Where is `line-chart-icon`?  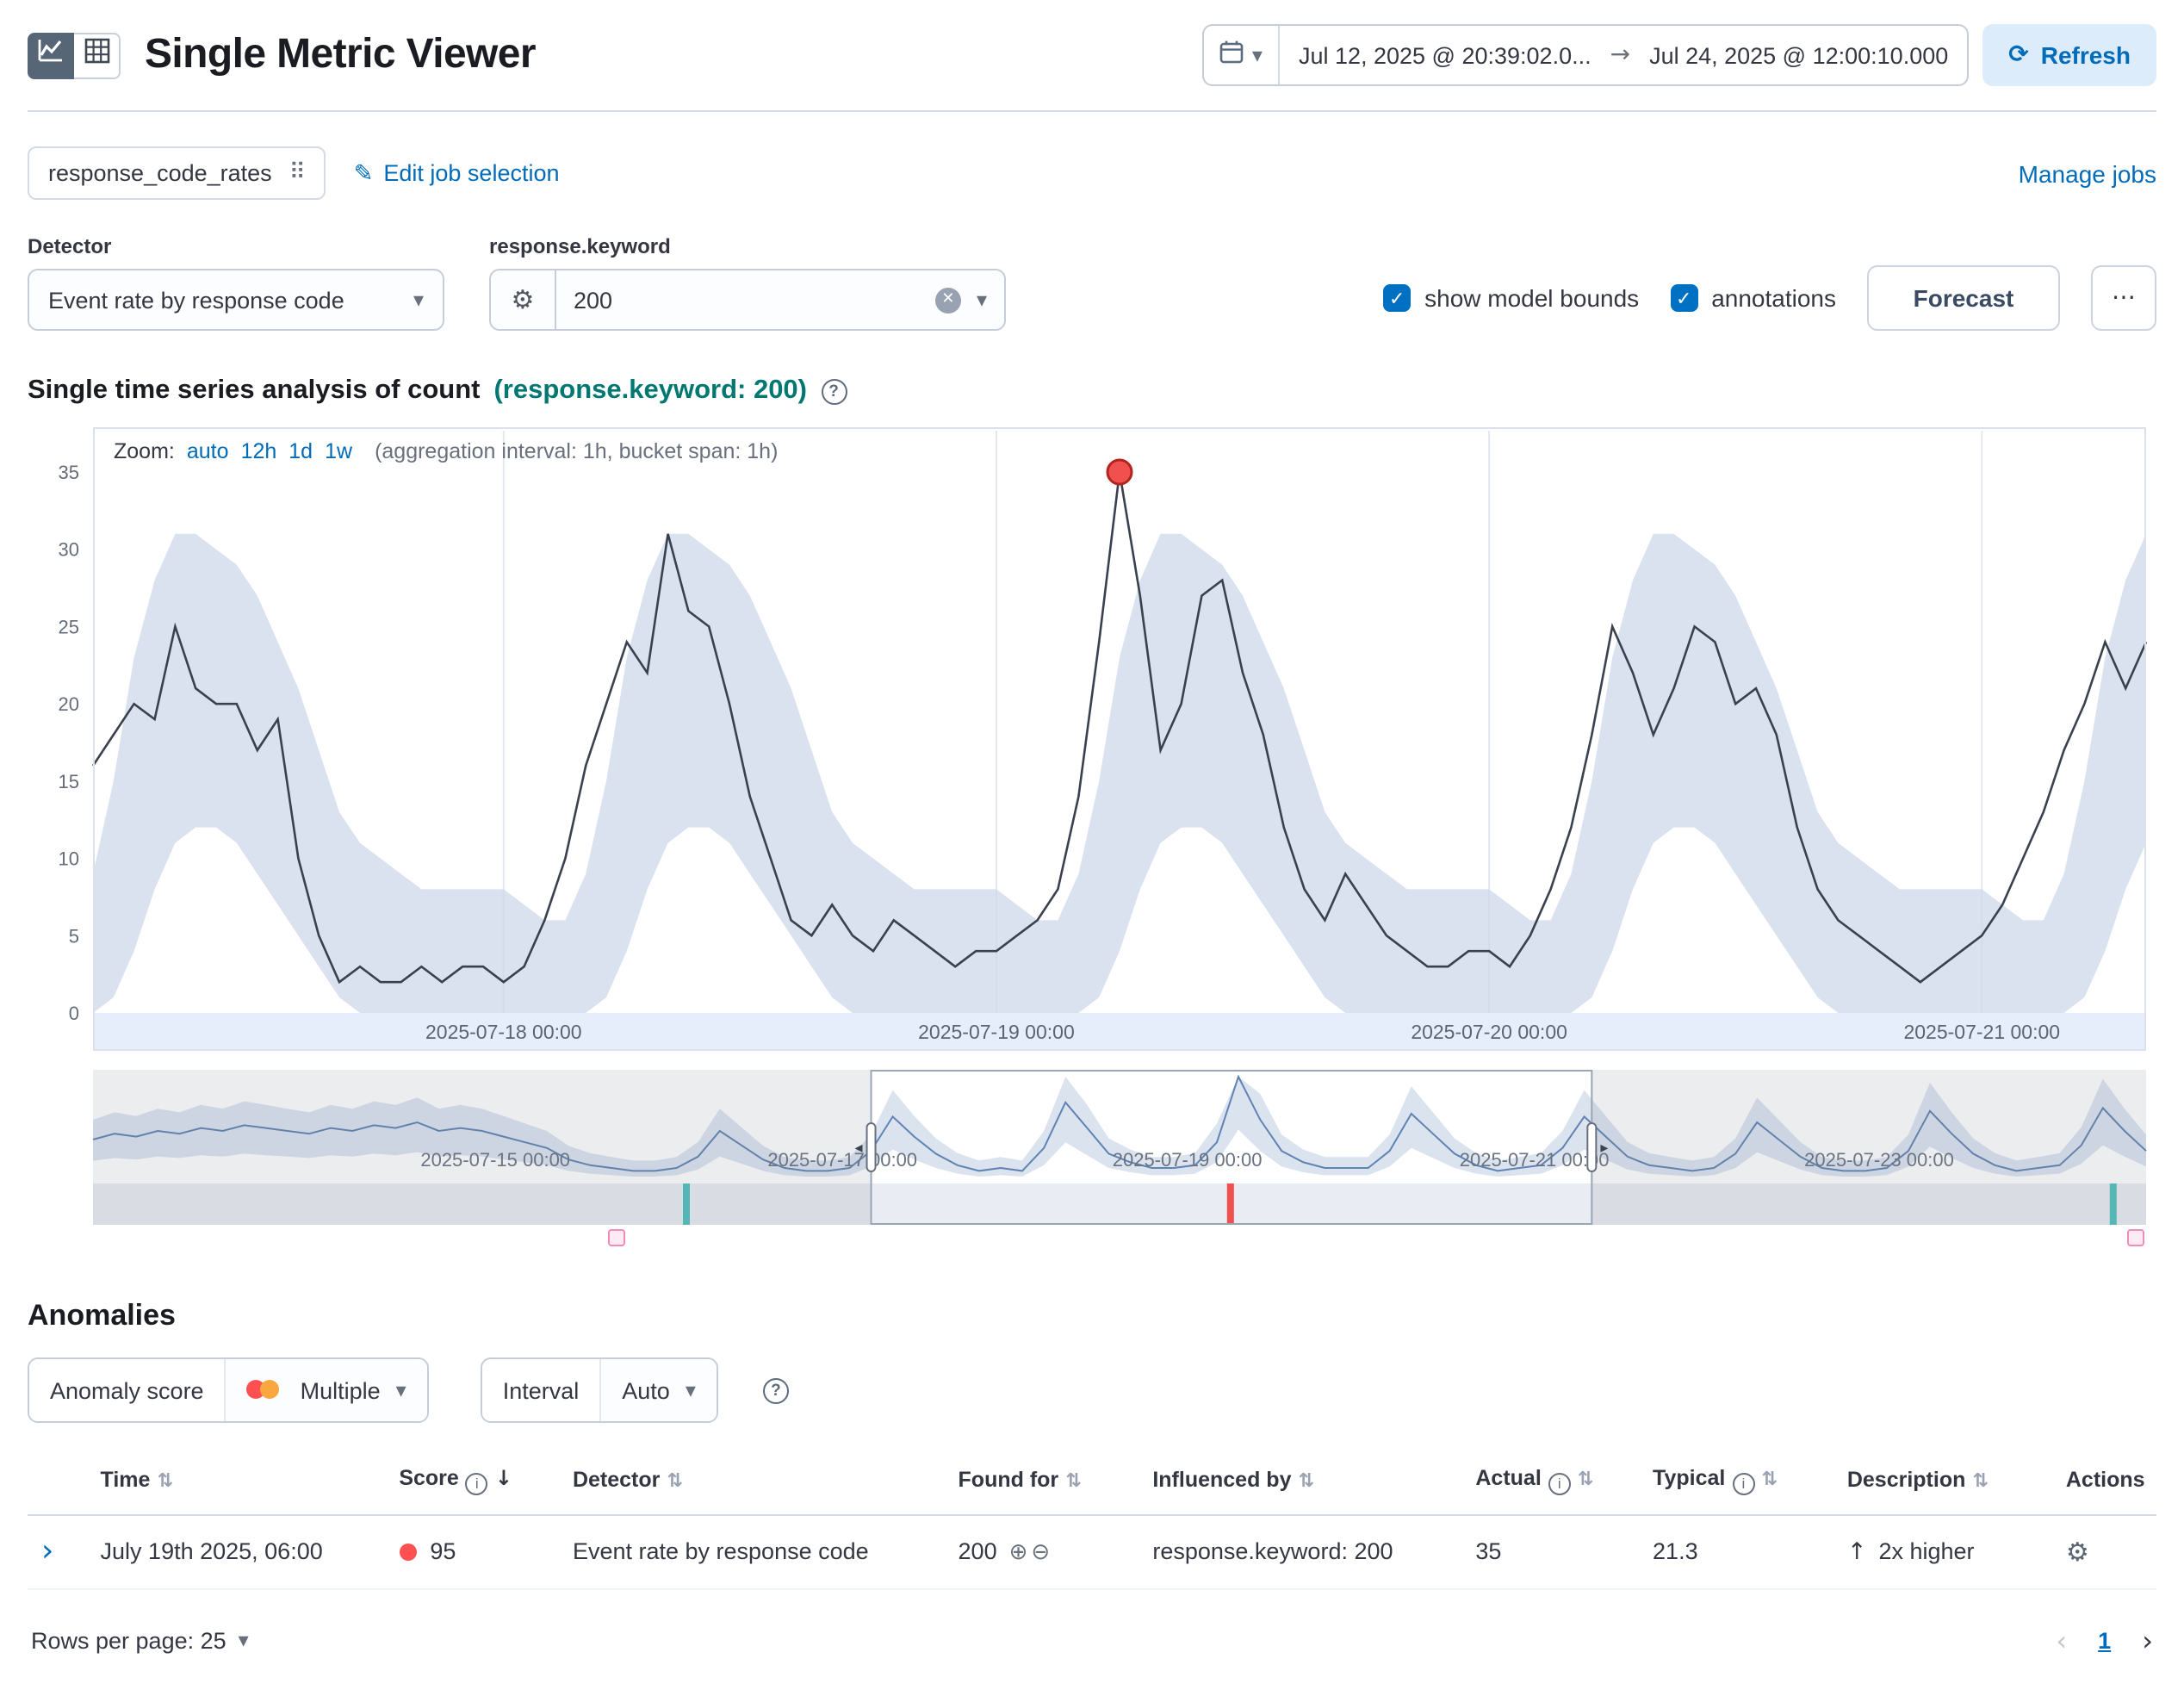
line-chart-icon is located at coordinates (51, 55).